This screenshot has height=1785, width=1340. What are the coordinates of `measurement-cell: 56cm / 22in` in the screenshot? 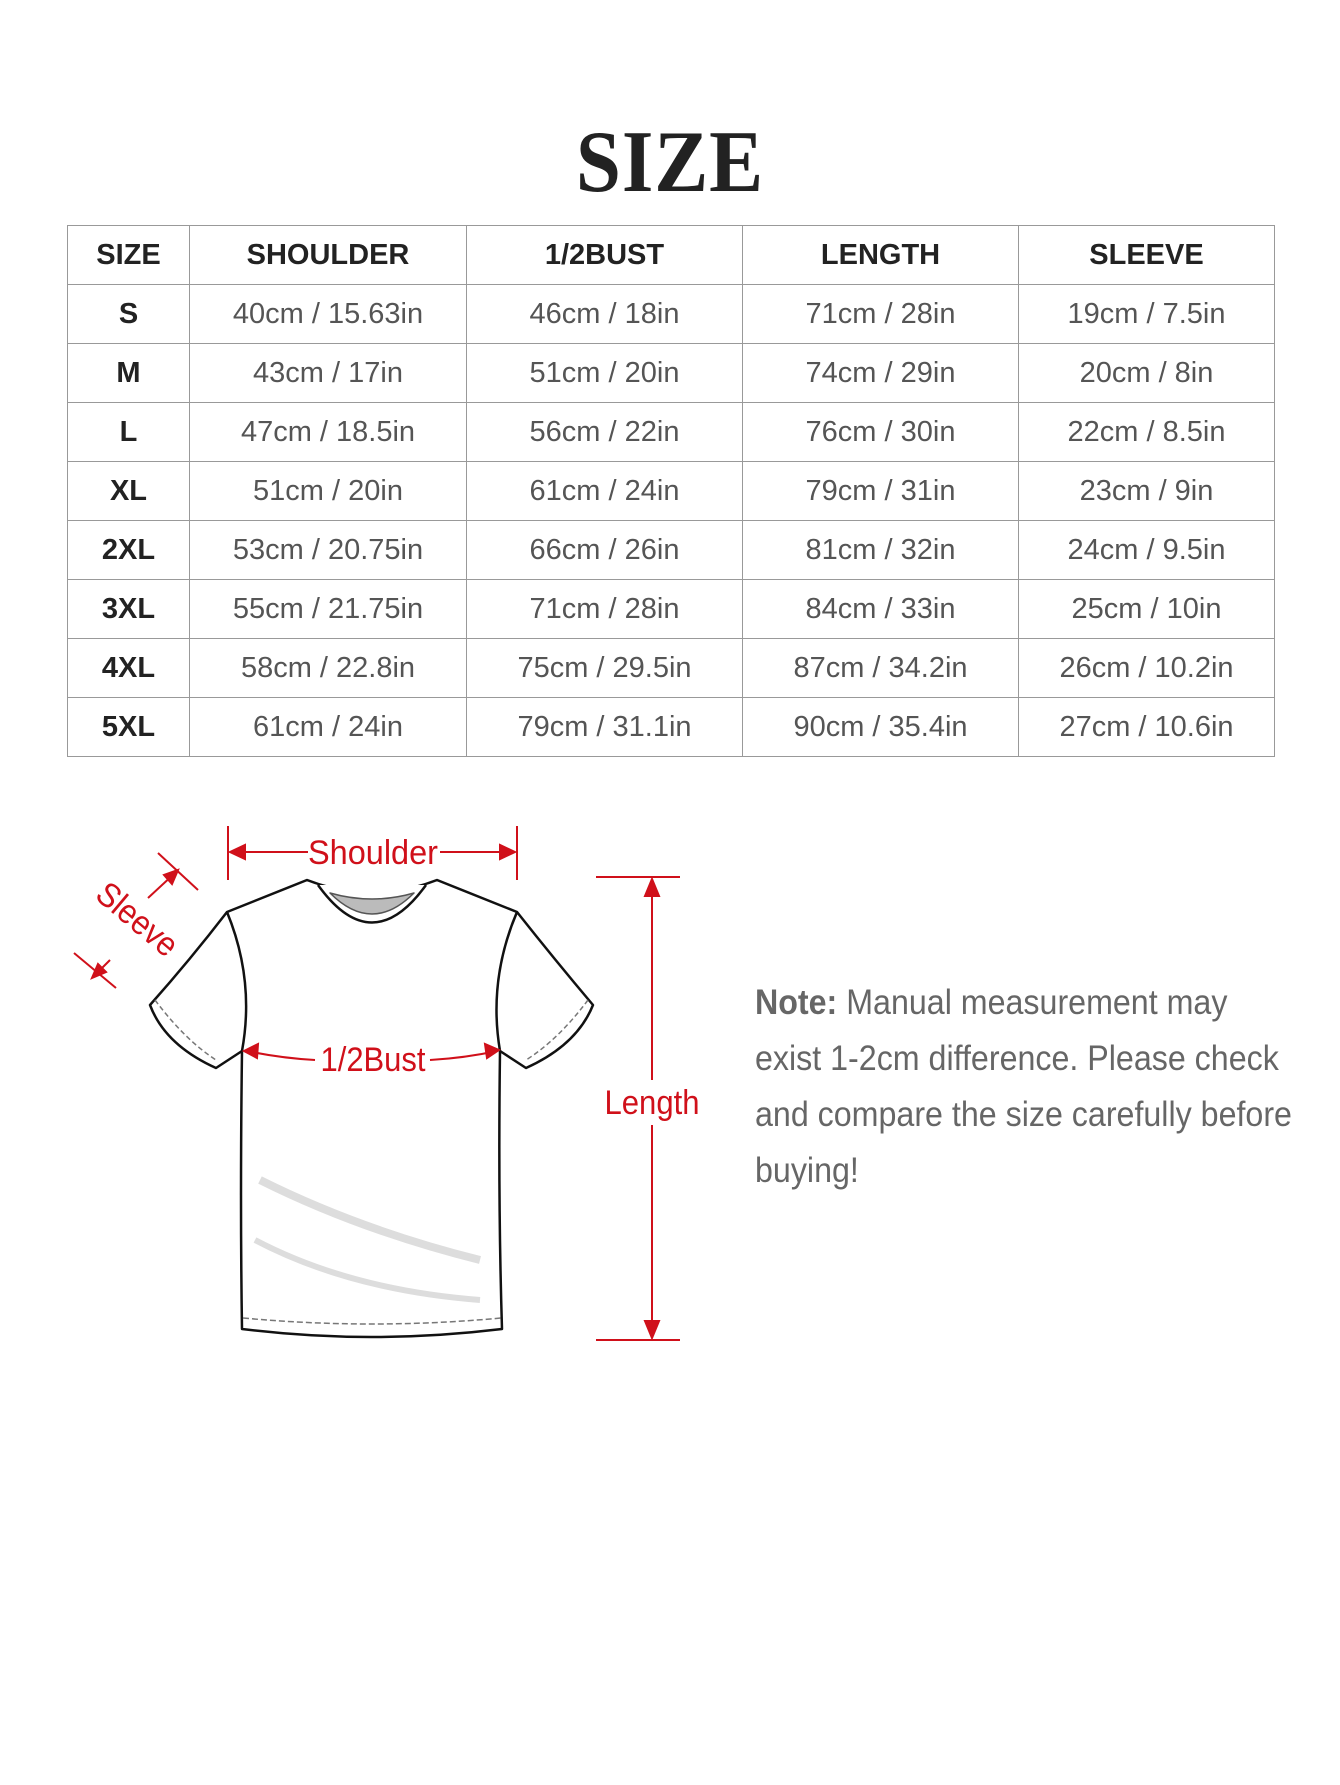 It's located at (604, 432).